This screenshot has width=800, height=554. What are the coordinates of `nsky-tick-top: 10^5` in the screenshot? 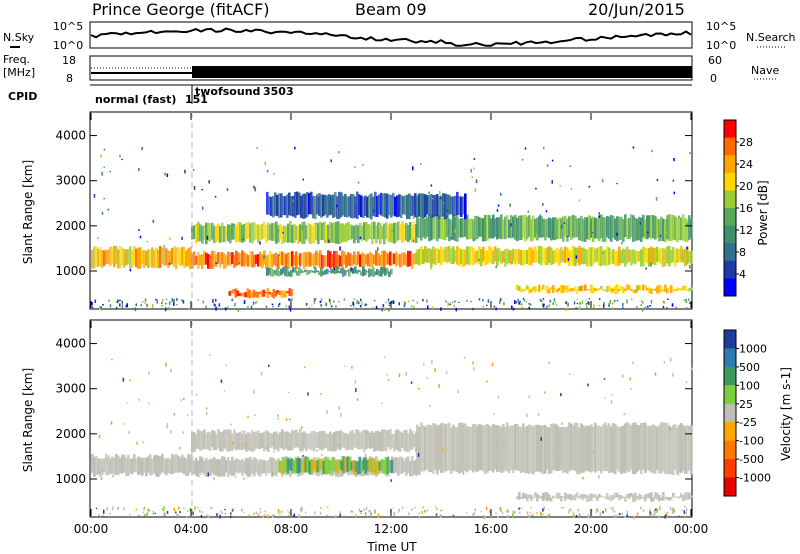 It's located at (68, 26).